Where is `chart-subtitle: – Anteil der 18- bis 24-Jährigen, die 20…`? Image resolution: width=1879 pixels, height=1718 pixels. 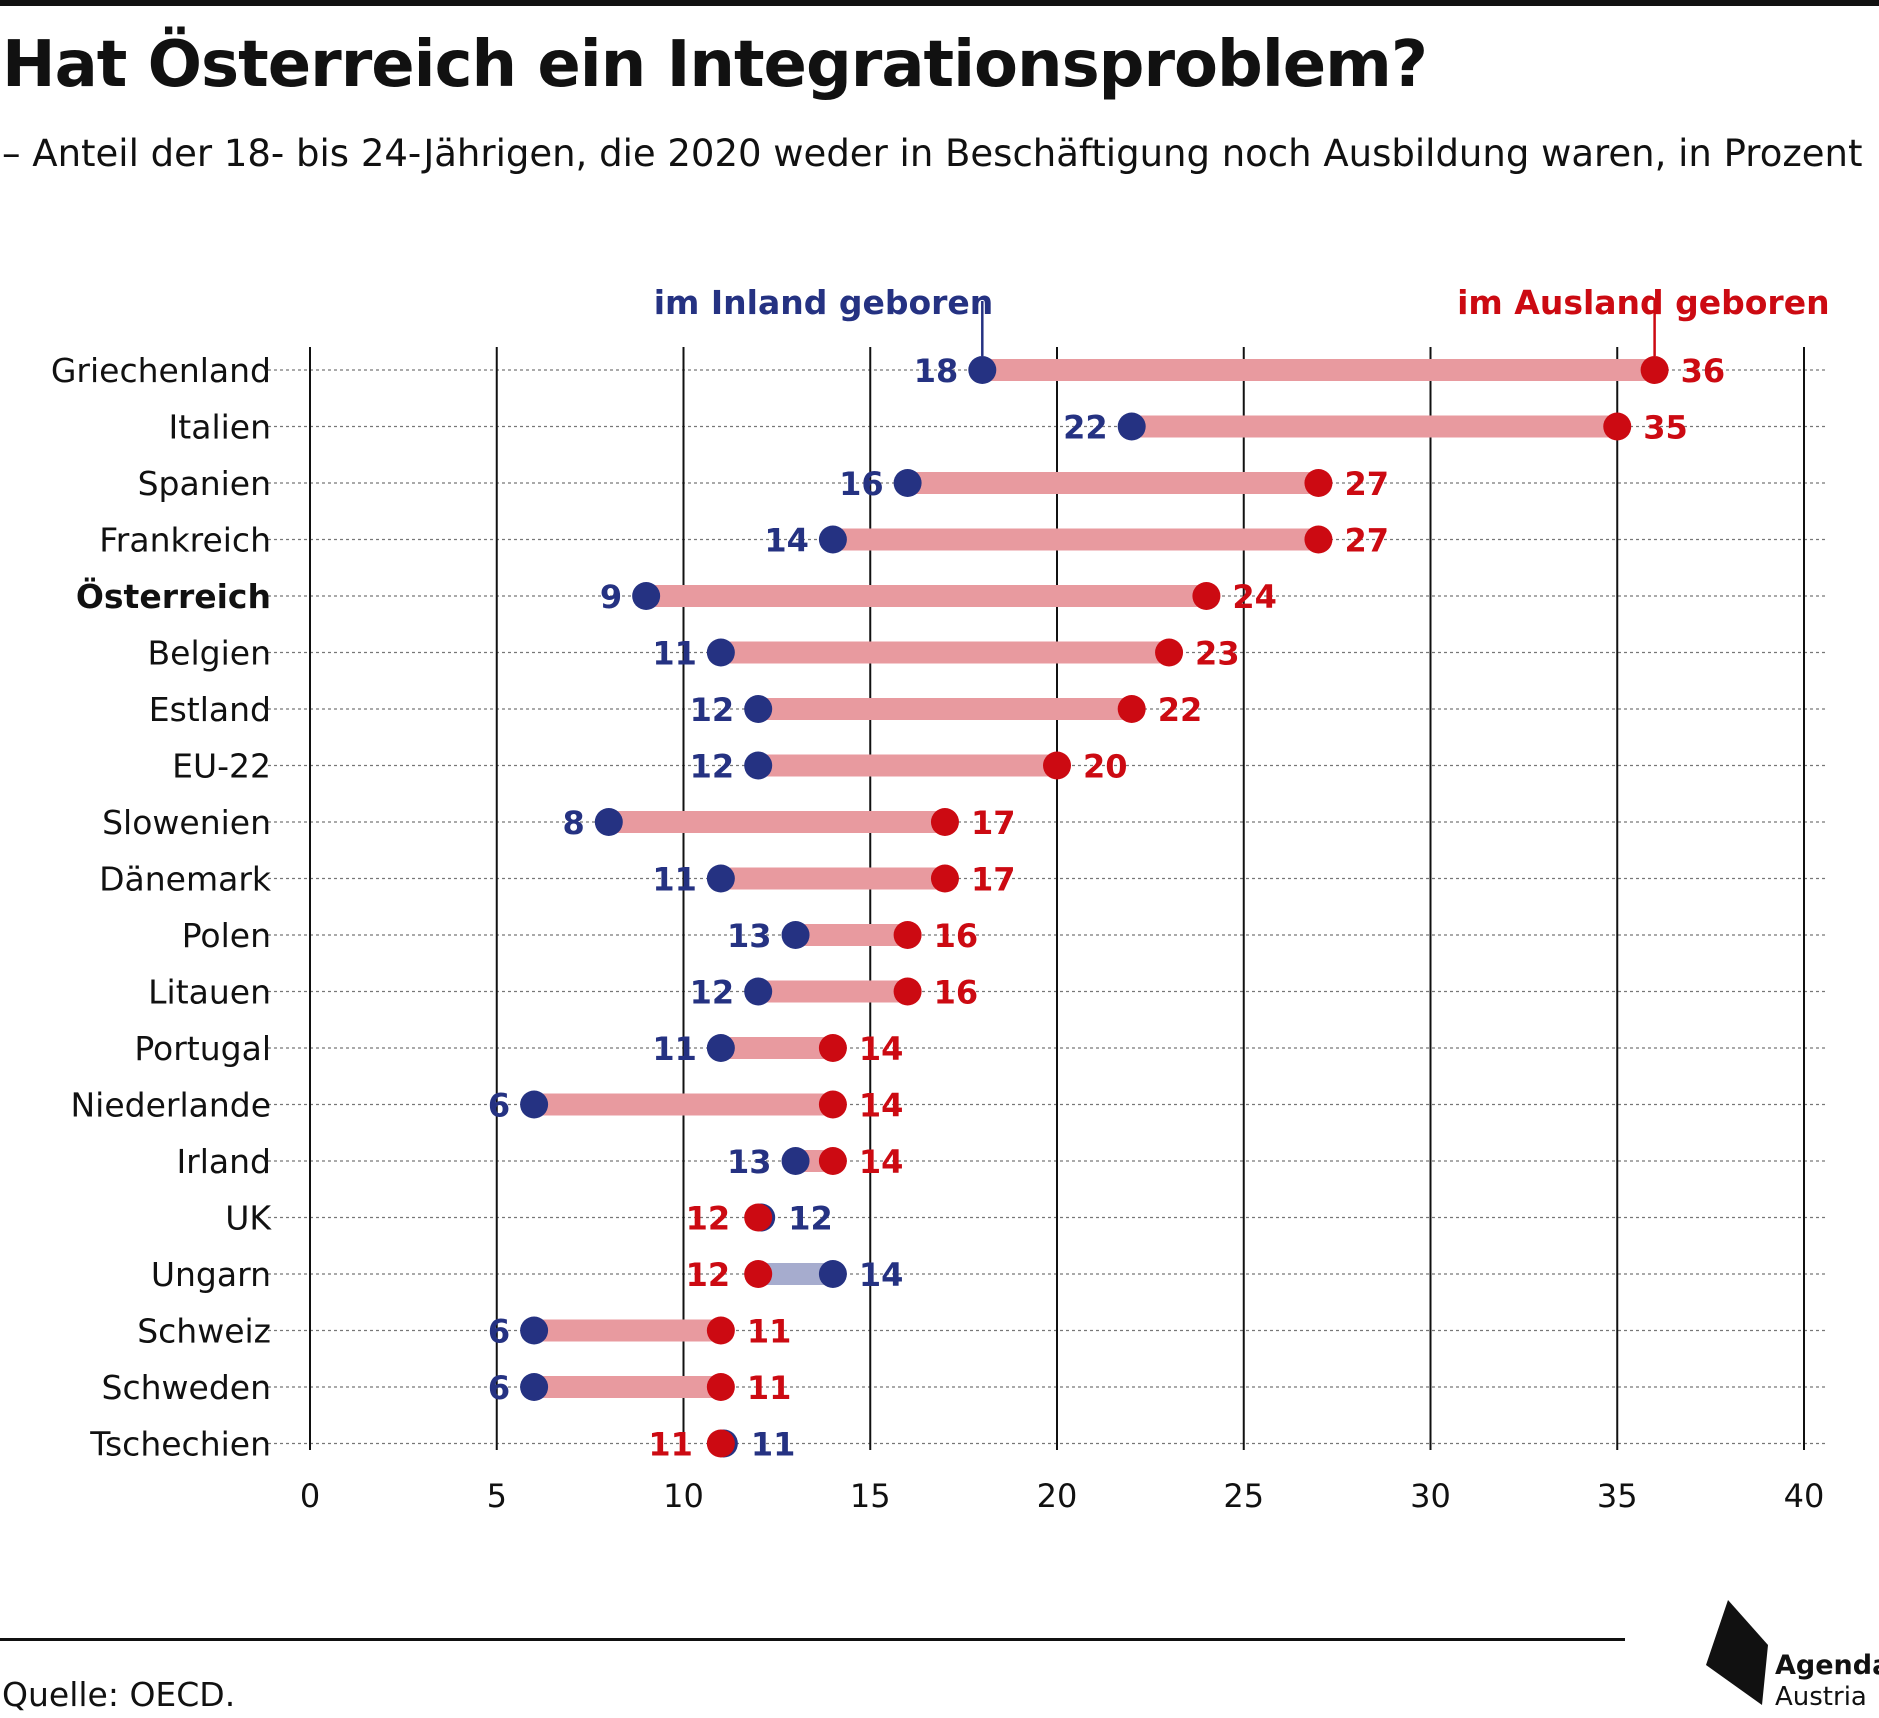 chart-subtitle: – Anteil der 18- bis 24-Jährigen, die 20… is located at coordinates (932, 153).